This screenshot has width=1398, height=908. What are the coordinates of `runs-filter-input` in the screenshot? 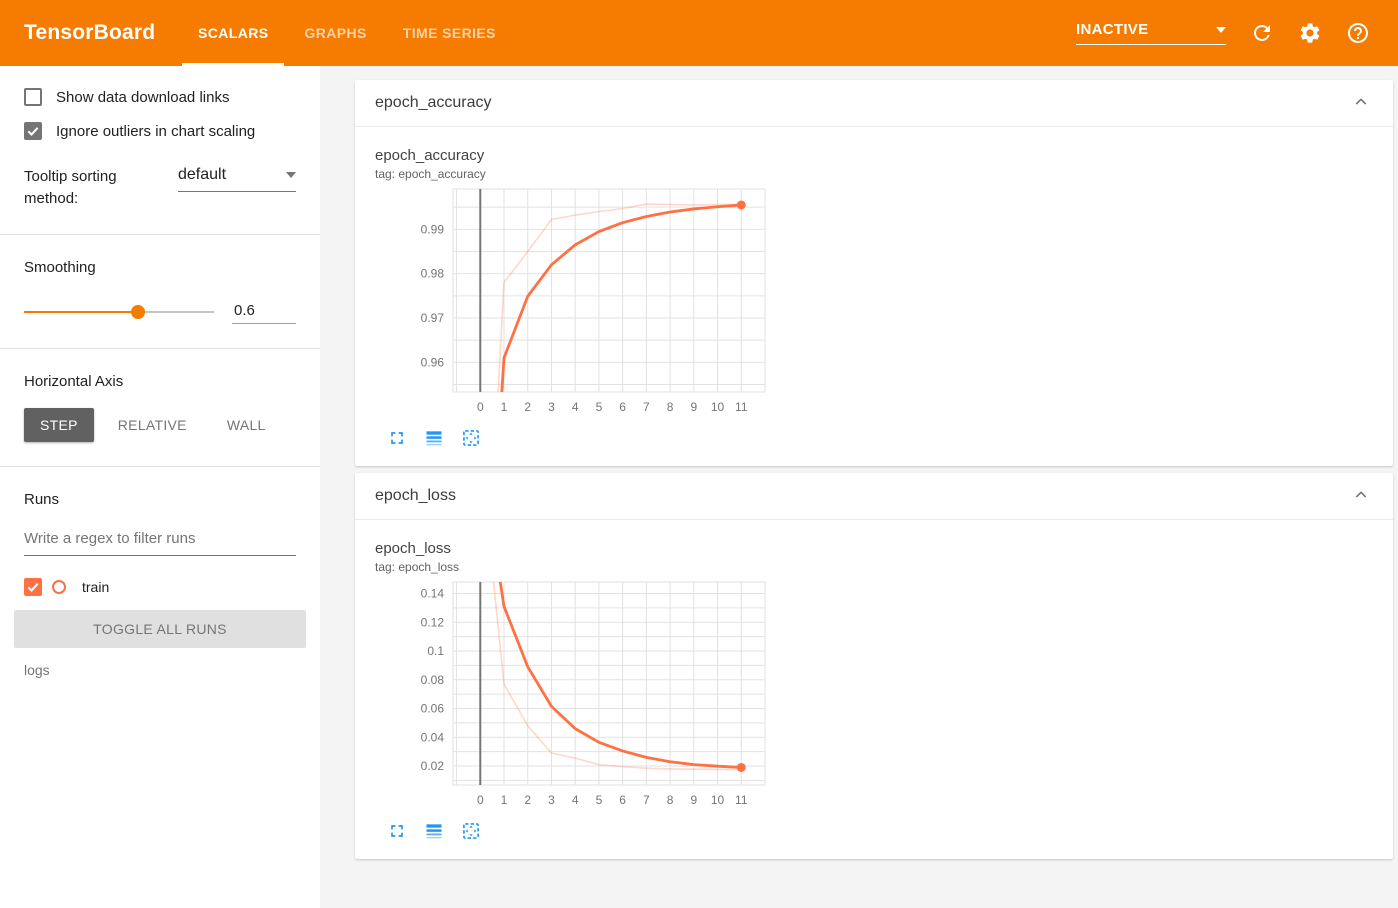 It's located at (160, 540).